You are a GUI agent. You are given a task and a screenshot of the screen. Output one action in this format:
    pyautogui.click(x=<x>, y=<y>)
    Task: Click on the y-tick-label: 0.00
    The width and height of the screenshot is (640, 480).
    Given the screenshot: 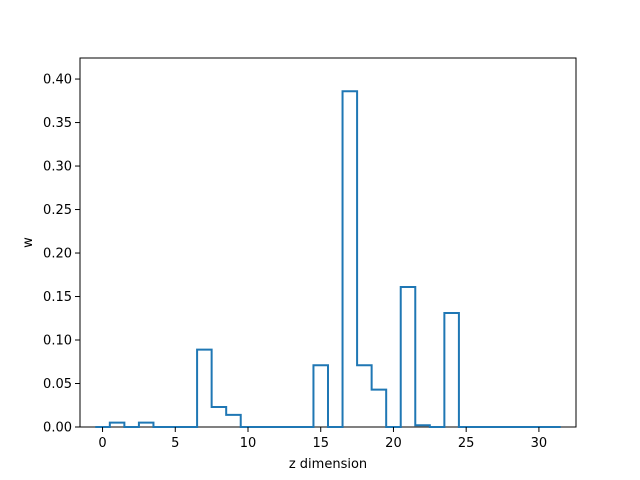 What is the action you would take?
    pyautogui.click(x=57, y=428)
    